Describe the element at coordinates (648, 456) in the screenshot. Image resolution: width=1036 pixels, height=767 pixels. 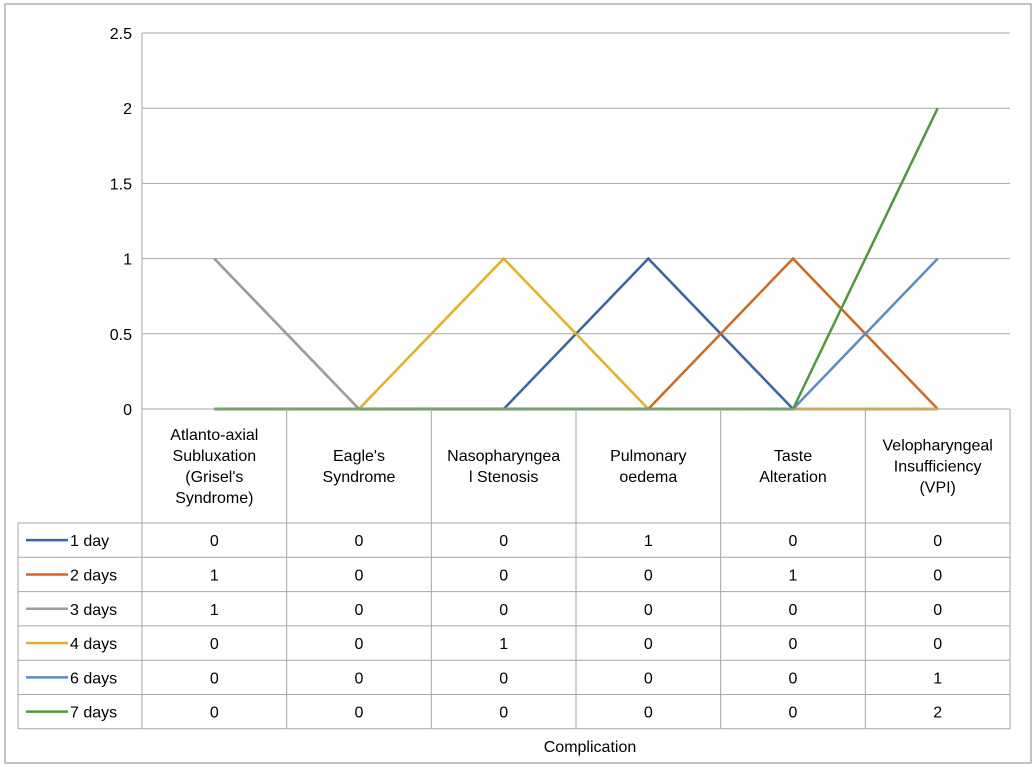
I see `category-label: Pulmonary` at that location.